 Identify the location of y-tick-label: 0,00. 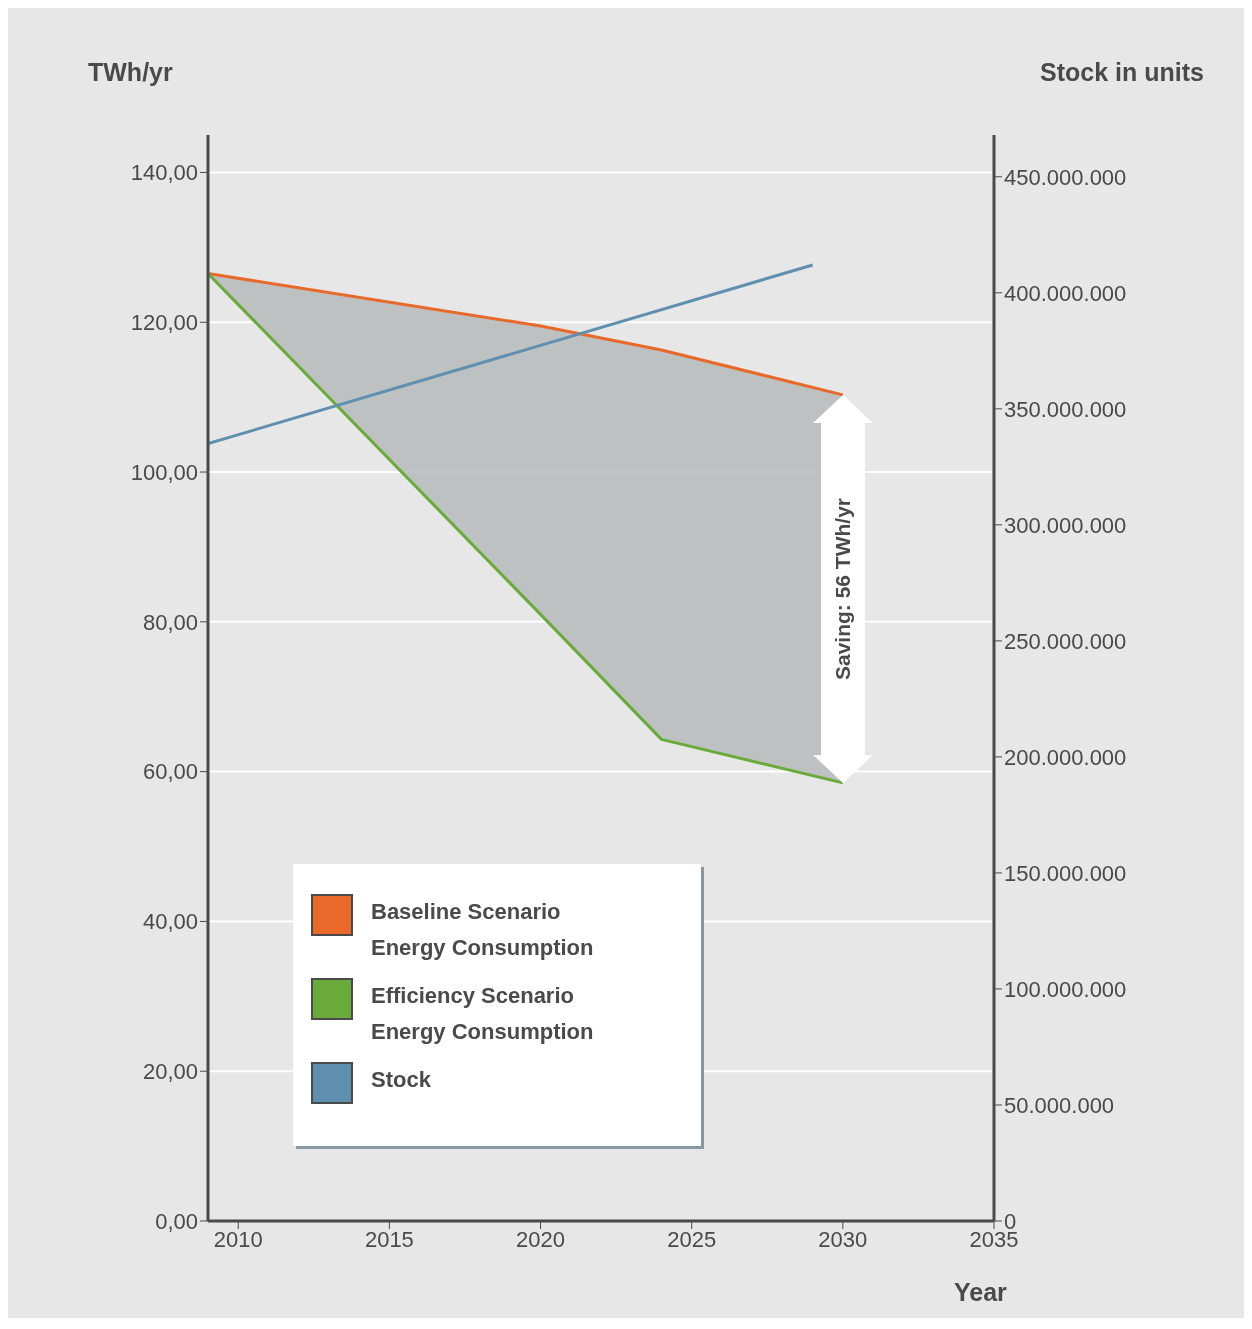
(176, 1221).